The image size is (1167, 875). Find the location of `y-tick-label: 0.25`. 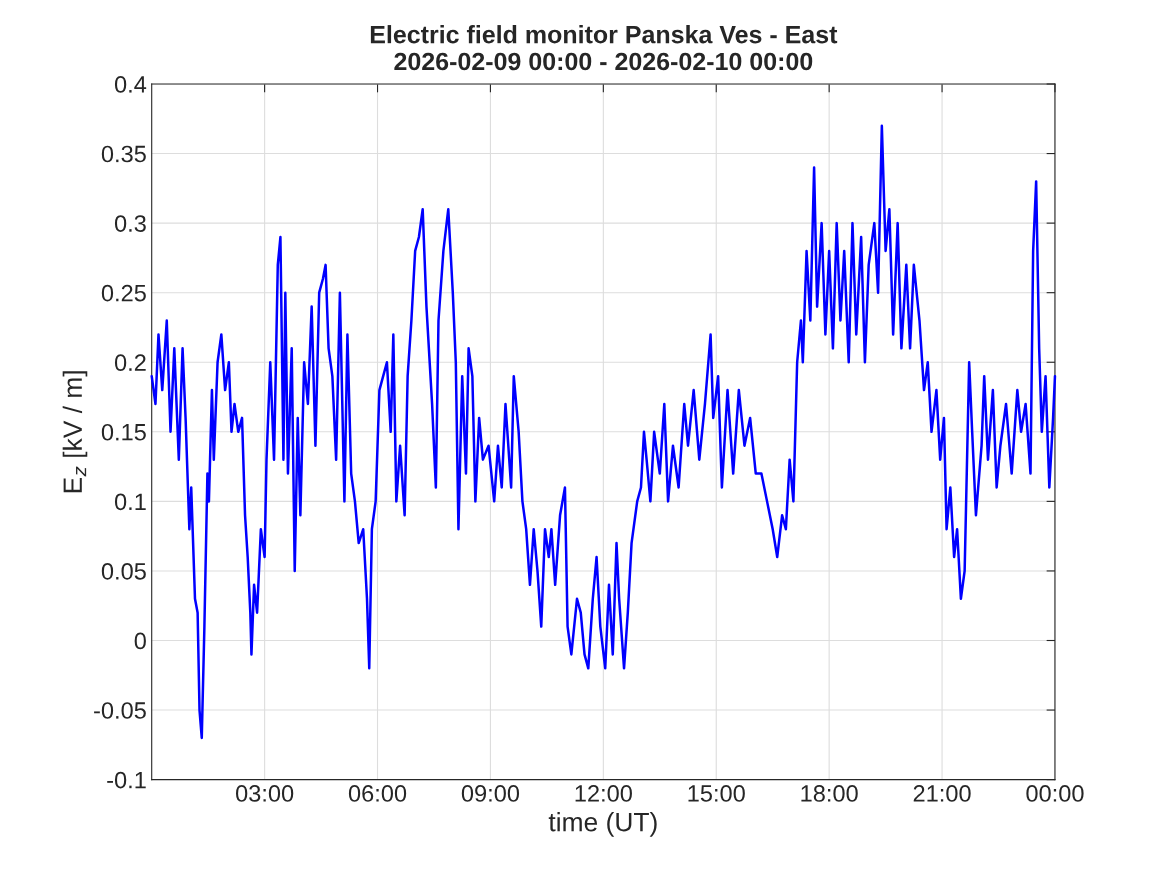

y-tick-label: 0.25 is located at coordinates (123, 293).